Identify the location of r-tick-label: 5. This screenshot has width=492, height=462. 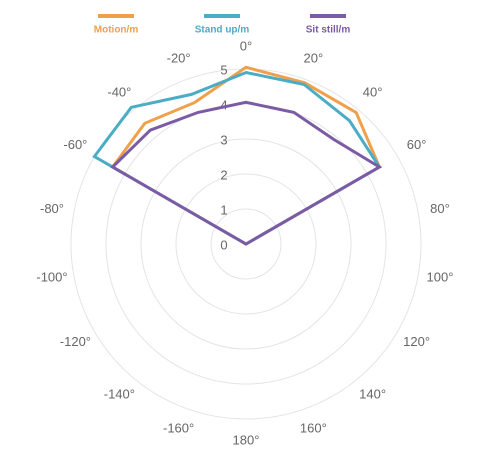
(223, 69).